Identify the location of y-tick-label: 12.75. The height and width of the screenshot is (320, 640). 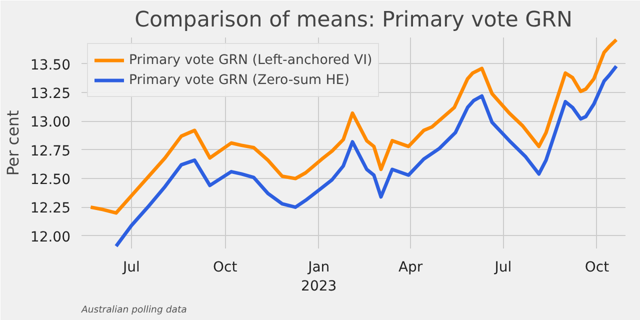
(50, 151).